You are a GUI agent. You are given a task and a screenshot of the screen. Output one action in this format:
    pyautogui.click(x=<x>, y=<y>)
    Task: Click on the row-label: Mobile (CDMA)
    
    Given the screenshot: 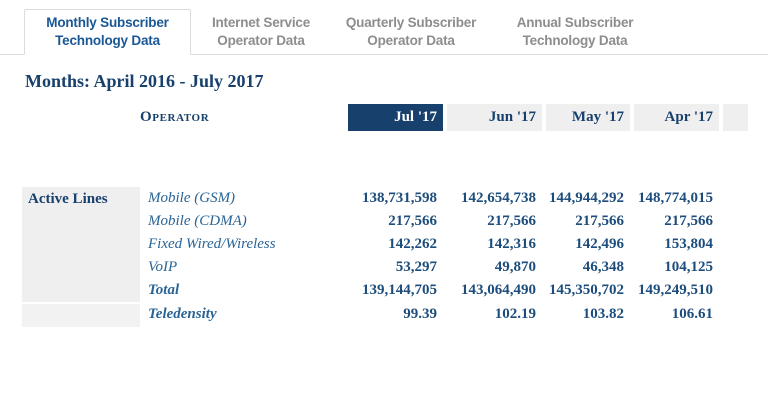 What is the action you would take?
    pyautogui.click(x=197, y=221)
    